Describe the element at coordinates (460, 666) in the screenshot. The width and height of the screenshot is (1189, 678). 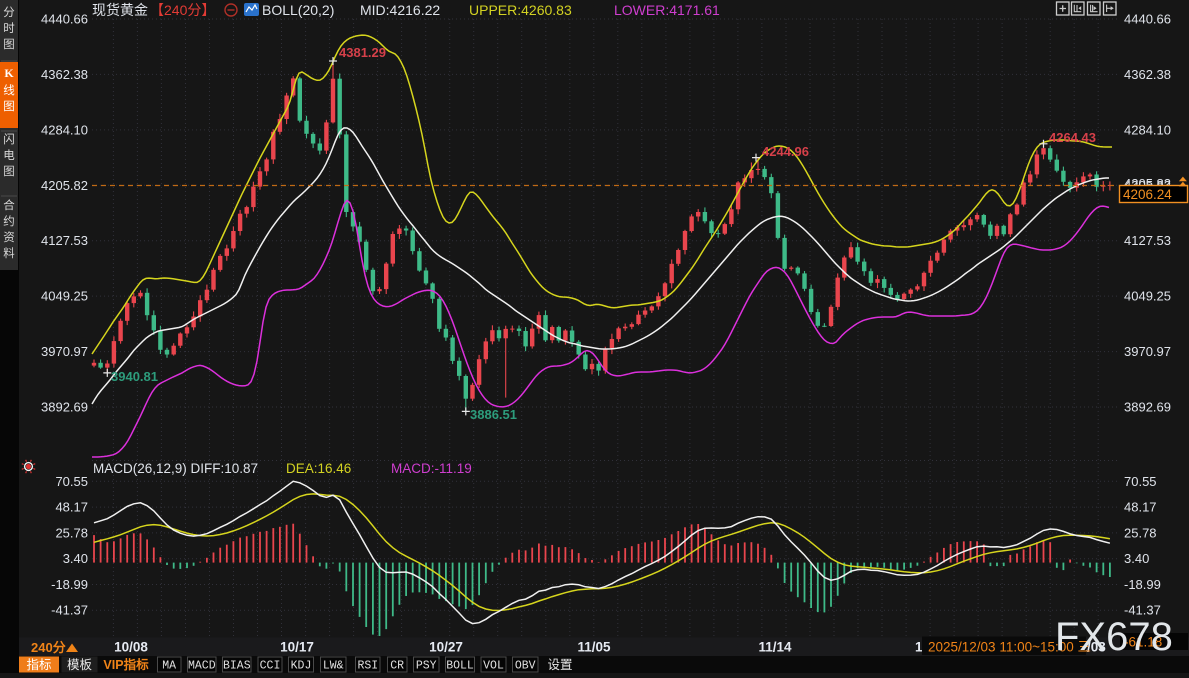
I see `svg-text: BOLL` at that location.